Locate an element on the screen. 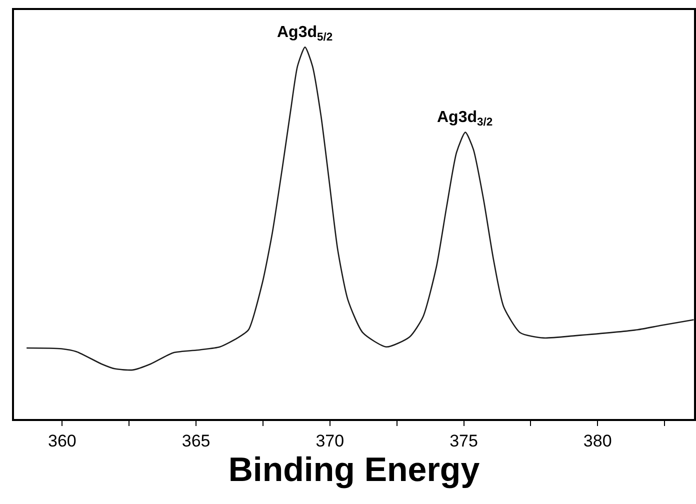 Image resolution: width=696 pixels, height=504 pixels. x-tick-label: 375 is located at coordinates (464, 440).